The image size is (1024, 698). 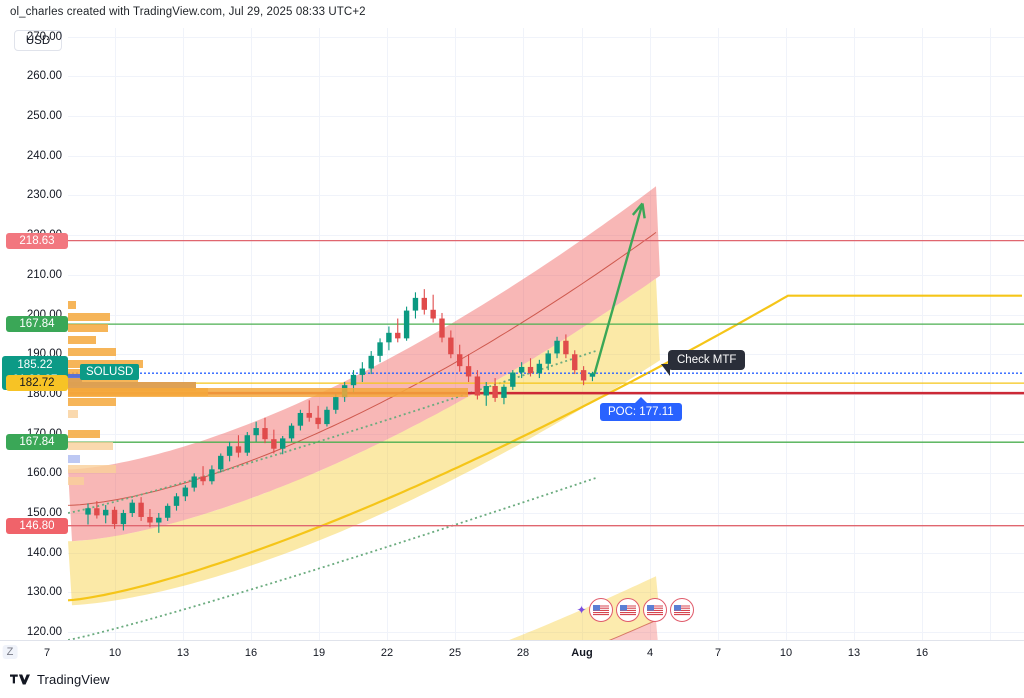 I want to click on sparkle-icon: ✦, so click(x=581, y=610).